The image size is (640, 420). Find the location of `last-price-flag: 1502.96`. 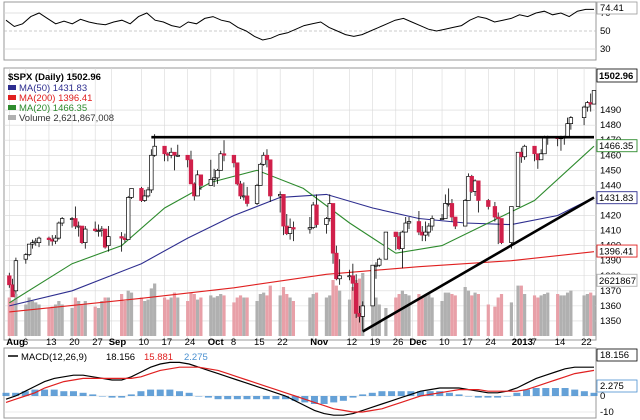

last-price-flag: 1502.96 is located at coordinates (617, 75).